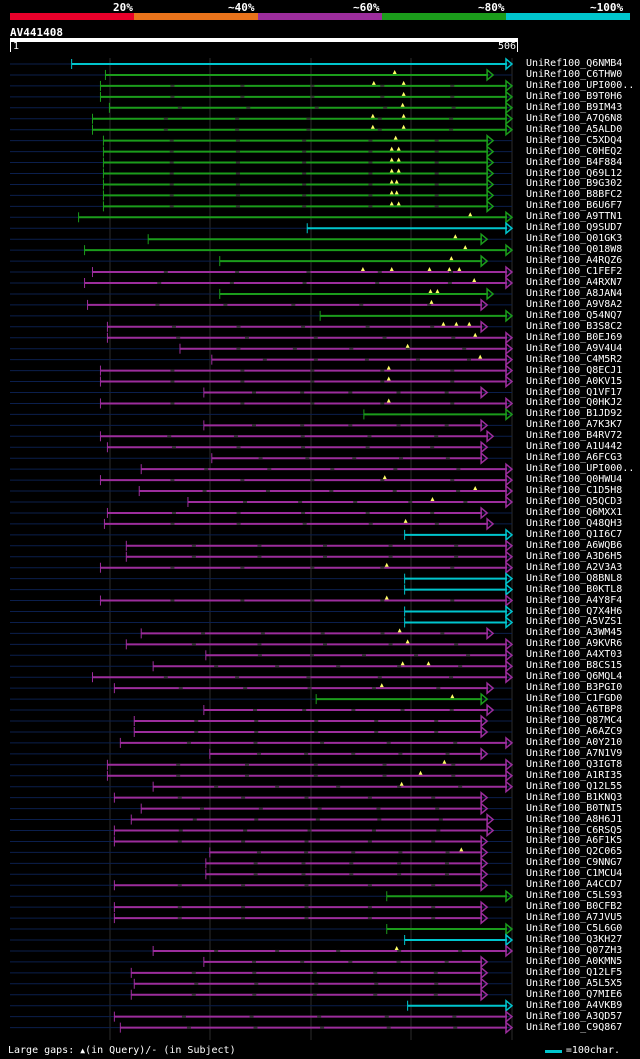 The width and height of the screenshot is (640, 1059). Describe the element at coordinates (574, 348) in the screenshot. I see `hit-link: UniRef100_A9V4U4` at that location.